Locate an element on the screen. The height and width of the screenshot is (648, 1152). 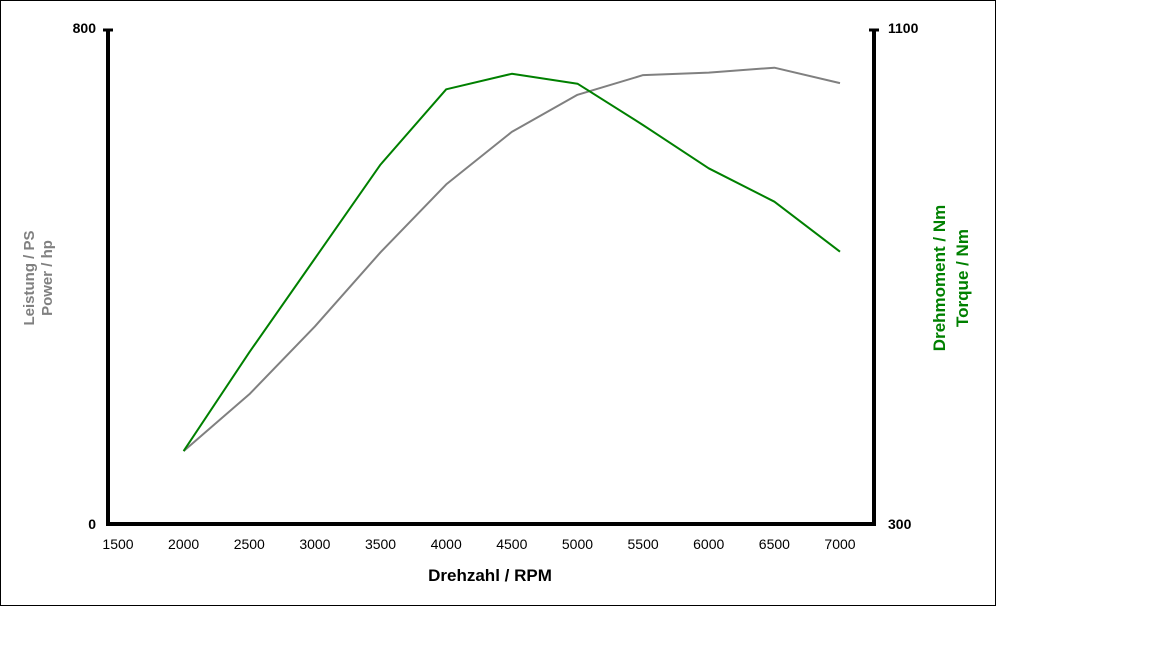
y-left-min-label: 0 is located at coordinates (92, 524).